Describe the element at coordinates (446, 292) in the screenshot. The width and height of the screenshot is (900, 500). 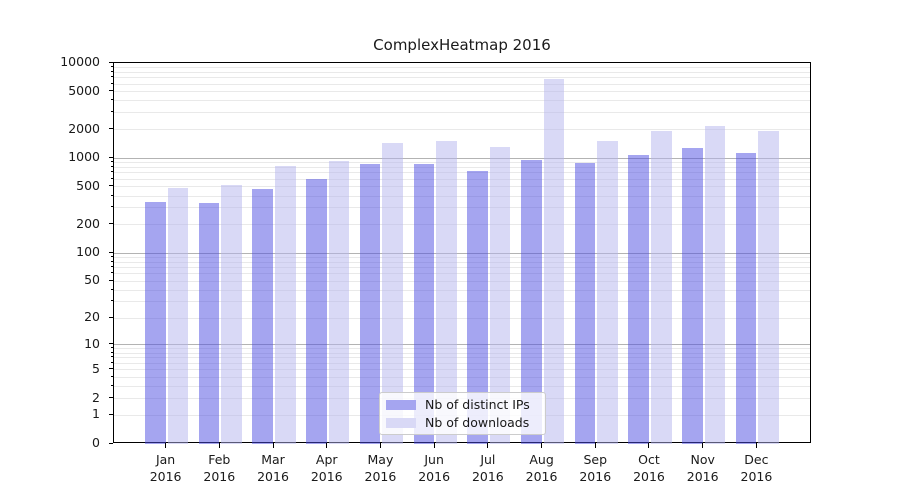
I see `bar-downloads-jun` at that location.